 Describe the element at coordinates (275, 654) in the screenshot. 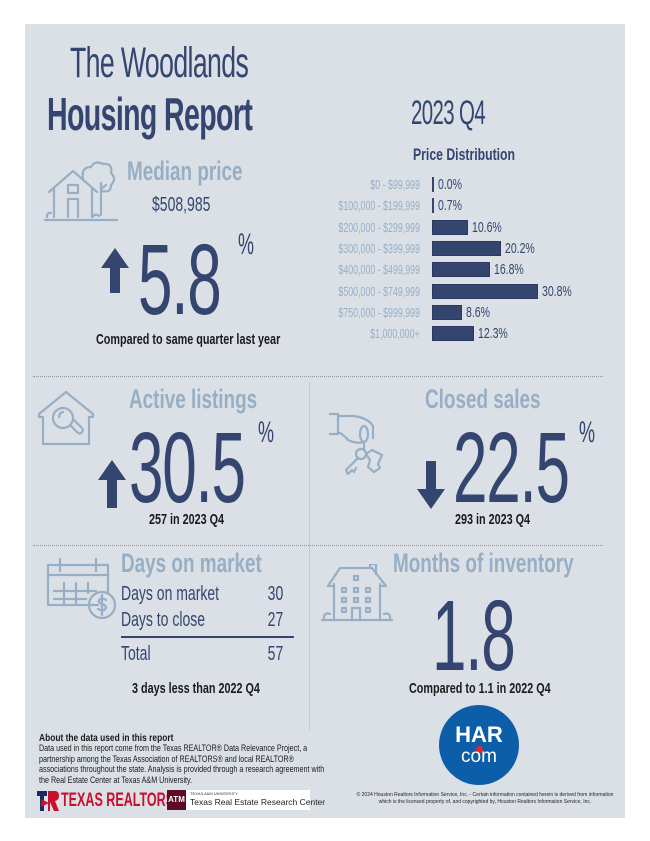

I see `dom-total-value: 57` at that location.